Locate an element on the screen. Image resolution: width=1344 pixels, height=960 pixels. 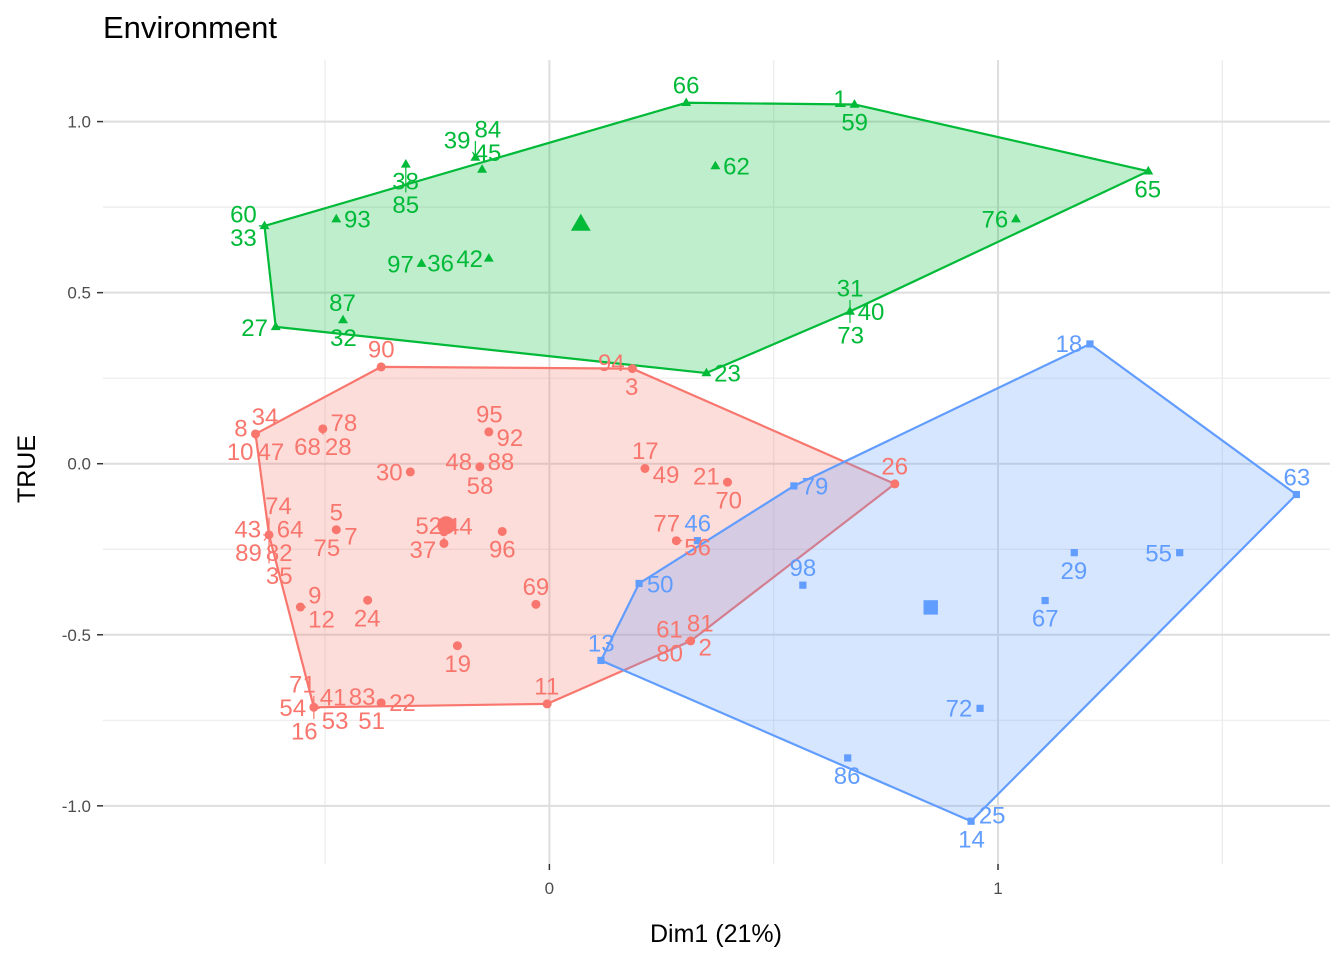
point-label: 73 is located at coordinates (850, 335).